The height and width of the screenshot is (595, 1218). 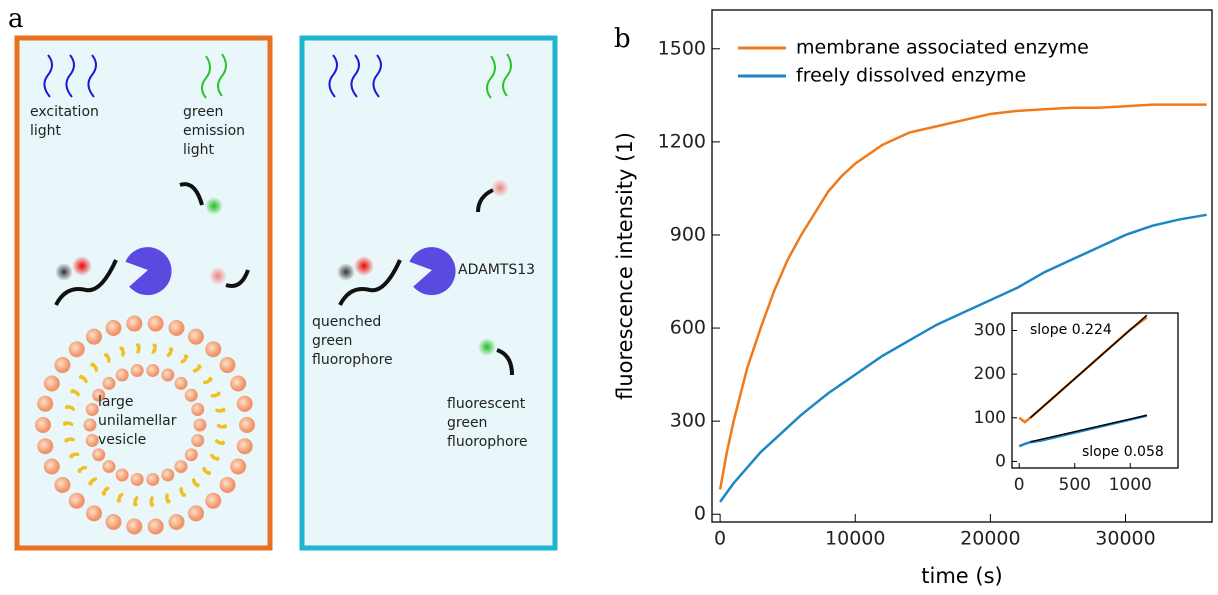 I want to click on label: vesicle, so click(x=122, y=440).